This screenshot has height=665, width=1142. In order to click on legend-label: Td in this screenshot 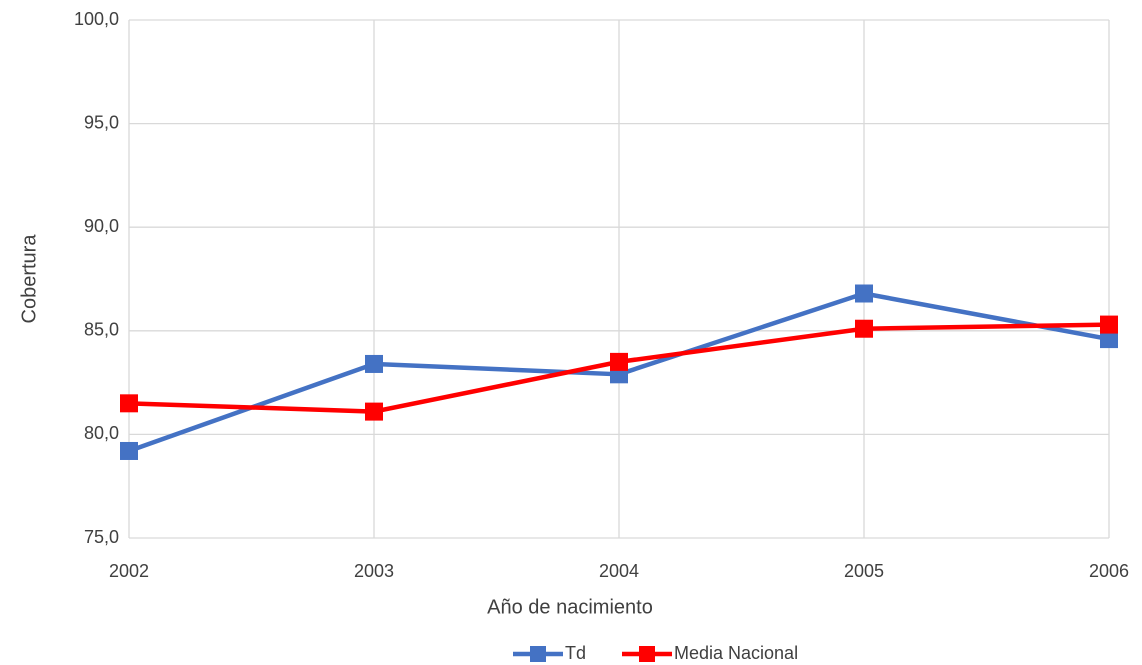, I will do `click(575, 653)`.